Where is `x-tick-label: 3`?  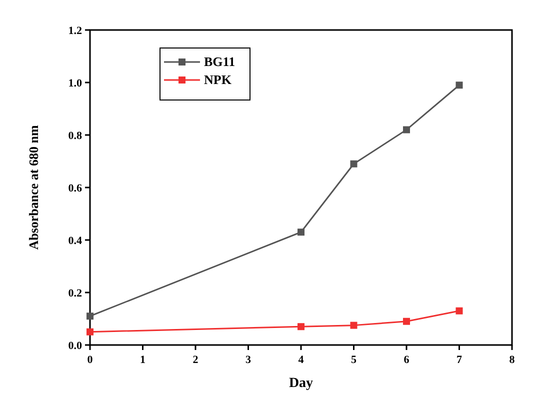
x-tick-label: 3 is located at coordinates (249, 360).